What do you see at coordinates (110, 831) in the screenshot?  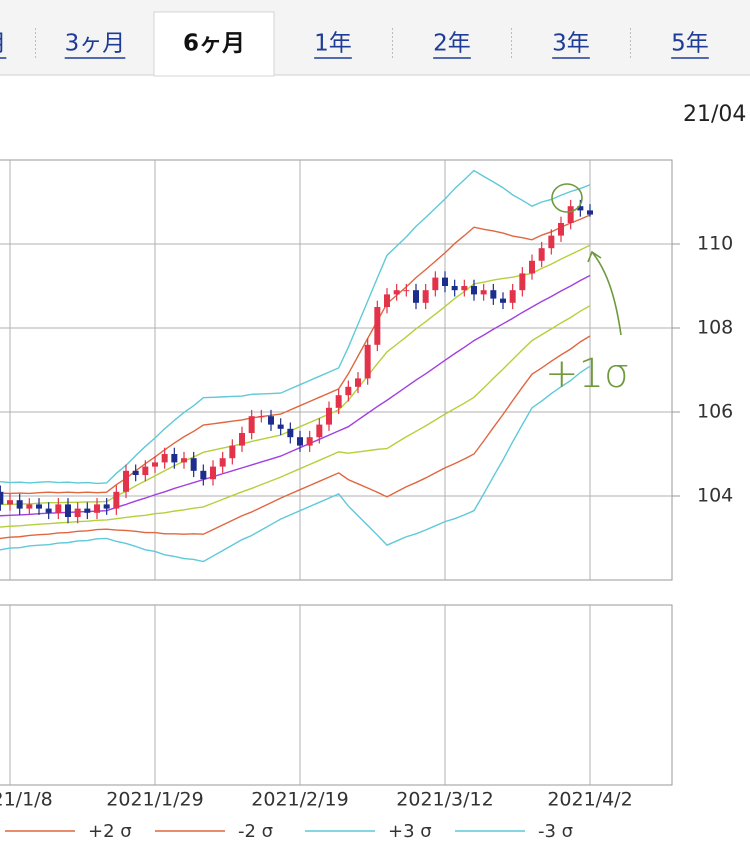 I see `legend-label: +2 σ` at bounding box center [110, 831].